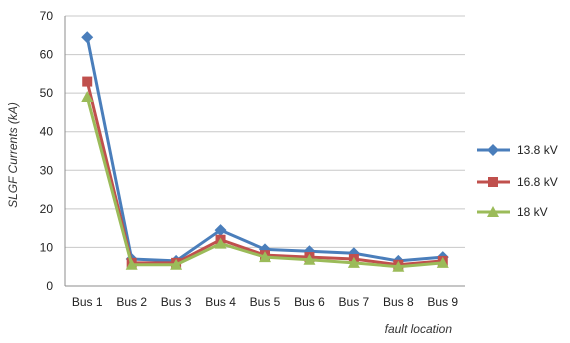 Image resolution: width=570 pixels, height=343 pixels. What do you see at coordinates (87, 302) in the screenshot?
I see `x-tick-label: Bus 1` at bounding box center [87, 302].